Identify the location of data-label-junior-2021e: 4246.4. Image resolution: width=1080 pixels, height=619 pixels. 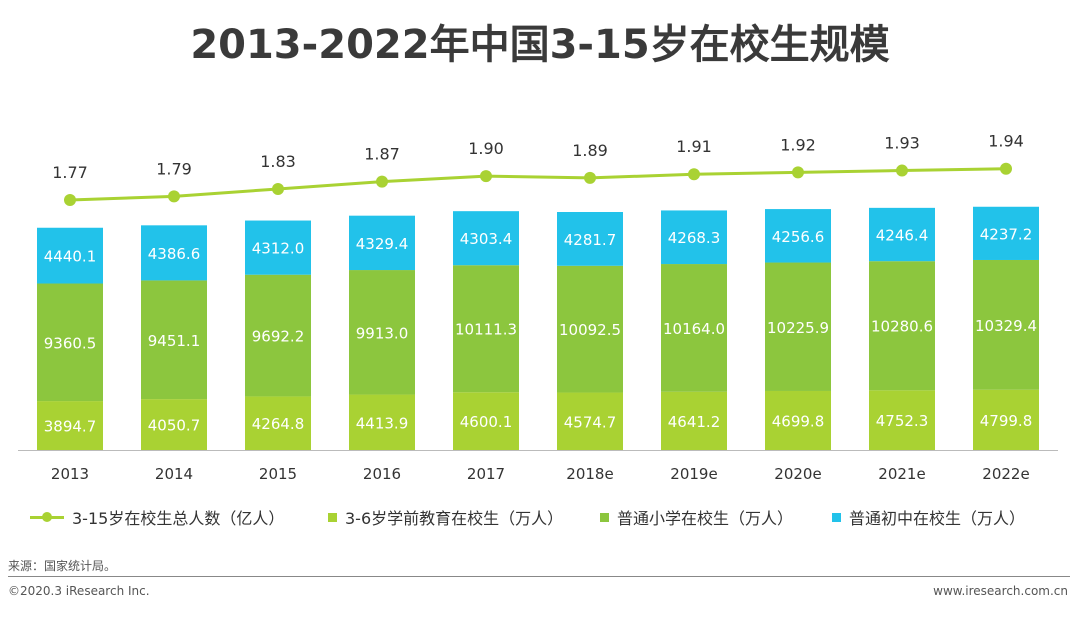
(902, 236).